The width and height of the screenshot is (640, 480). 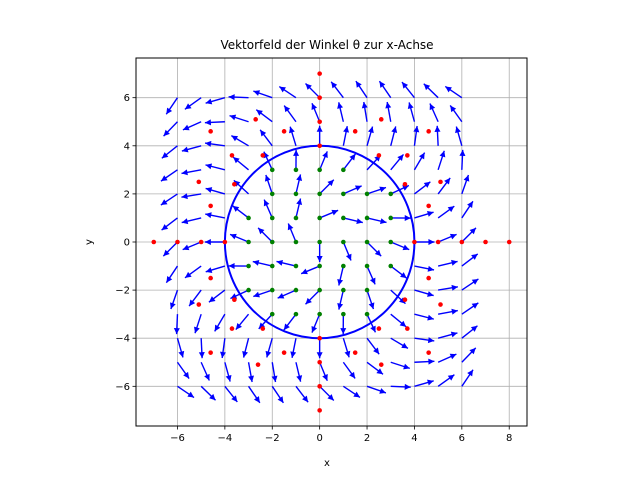 I want to click on x-axis-label: x, so click(x=327, y=463).